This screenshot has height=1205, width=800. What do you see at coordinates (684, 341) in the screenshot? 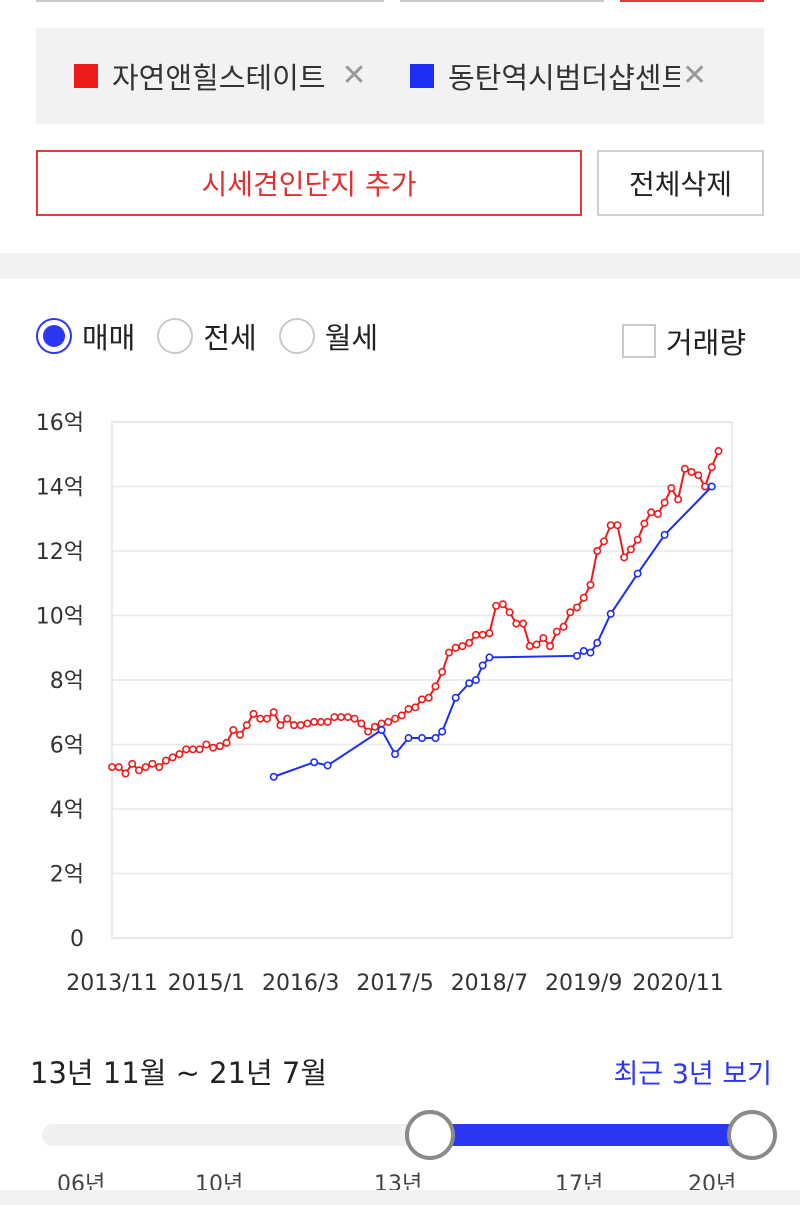
I see `volume-toggle: 거래량` at bounding box center [684, 341].